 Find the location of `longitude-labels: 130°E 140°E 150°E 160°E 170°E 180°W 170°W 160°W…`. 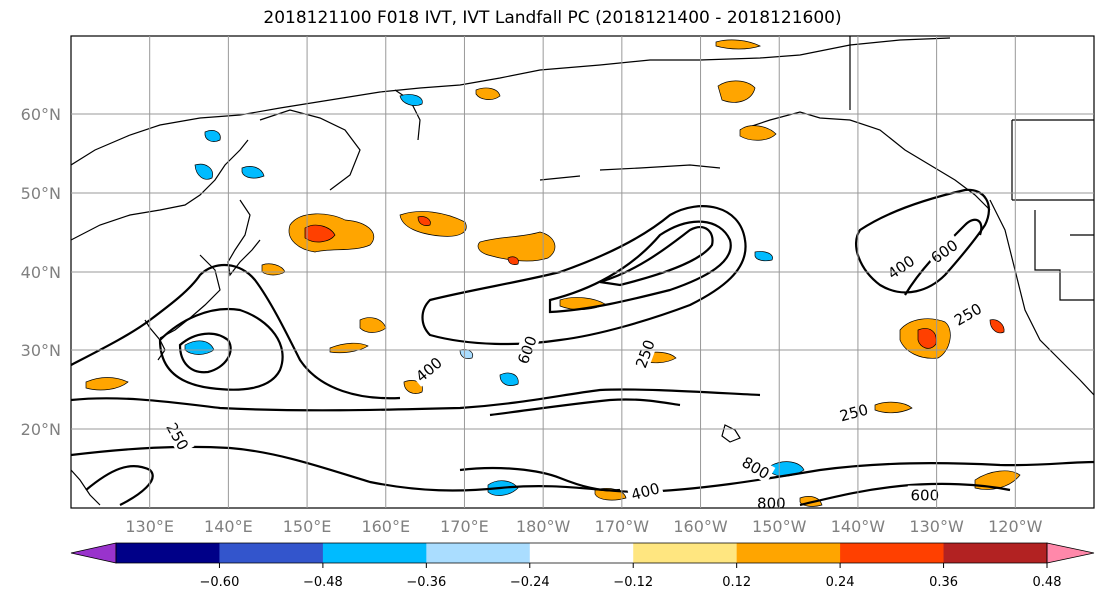

longitude-labels: 130°E 140°E 150°E 160°E 170°E 180°W 170°W 160°W… is located at coordinates (583, 526).